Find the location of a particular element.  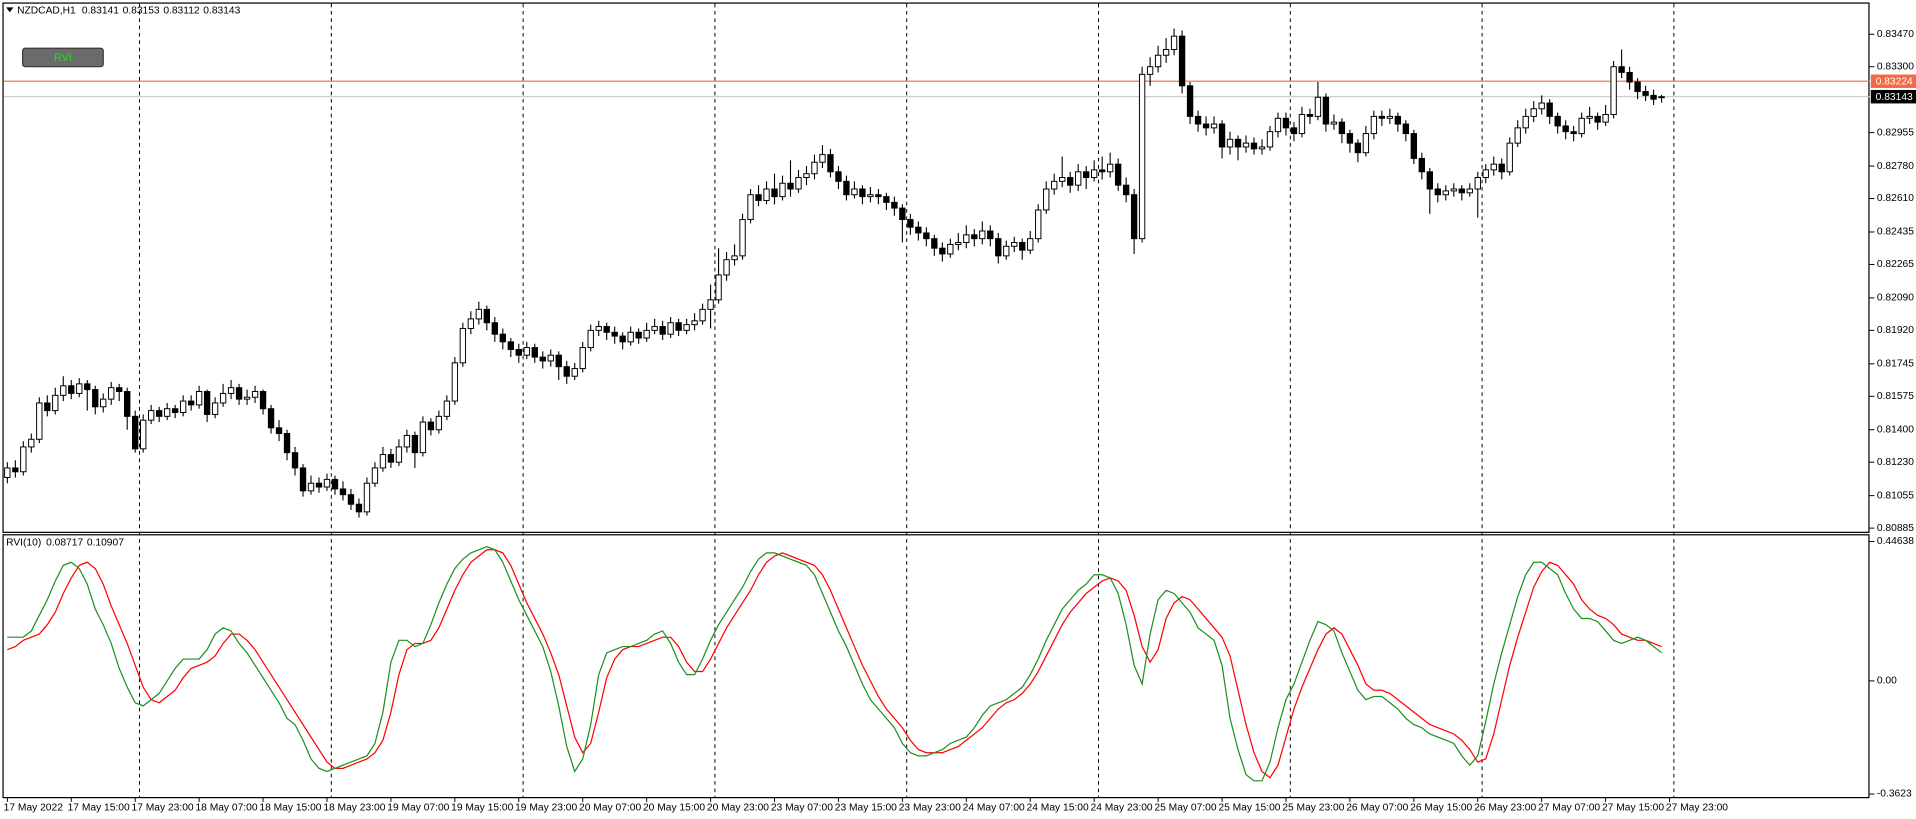

y-tick-label: 0.82090 is located at coordinates (1895, 298).